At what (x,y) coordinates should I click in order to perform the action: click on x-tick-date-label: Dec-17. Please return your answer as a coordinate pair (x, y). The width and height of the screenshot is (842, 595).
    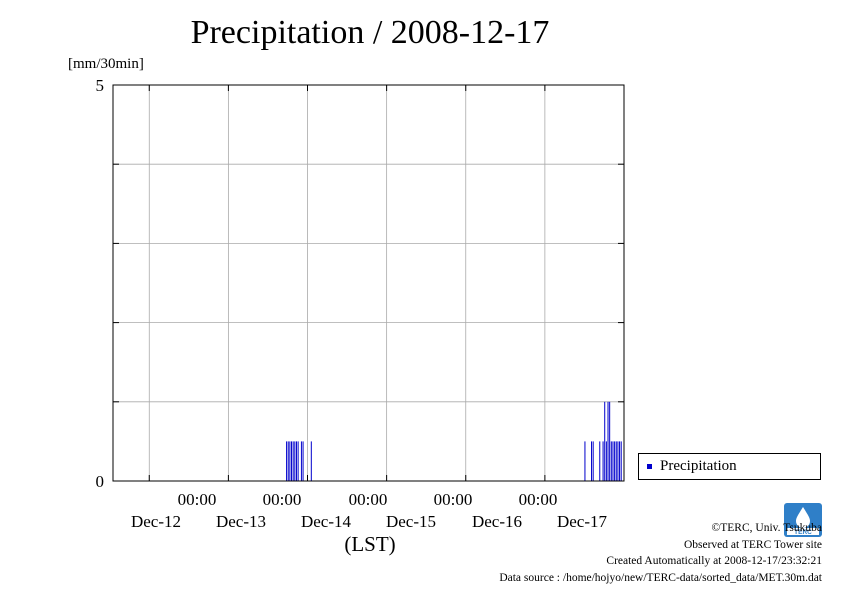
    Looking at the image, I should click on (582, 521).